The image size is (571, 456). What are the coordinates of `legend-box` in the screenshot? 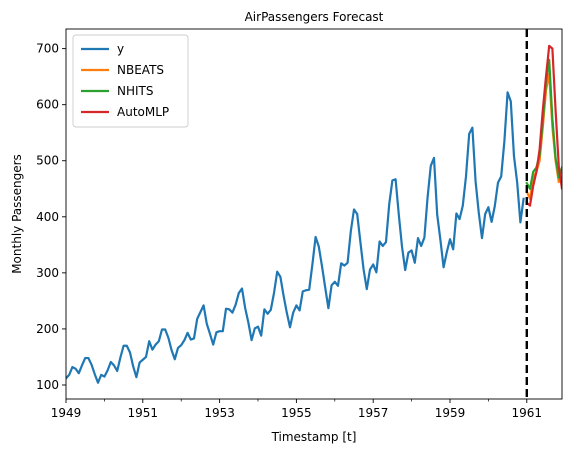 It's located at (130, 81).